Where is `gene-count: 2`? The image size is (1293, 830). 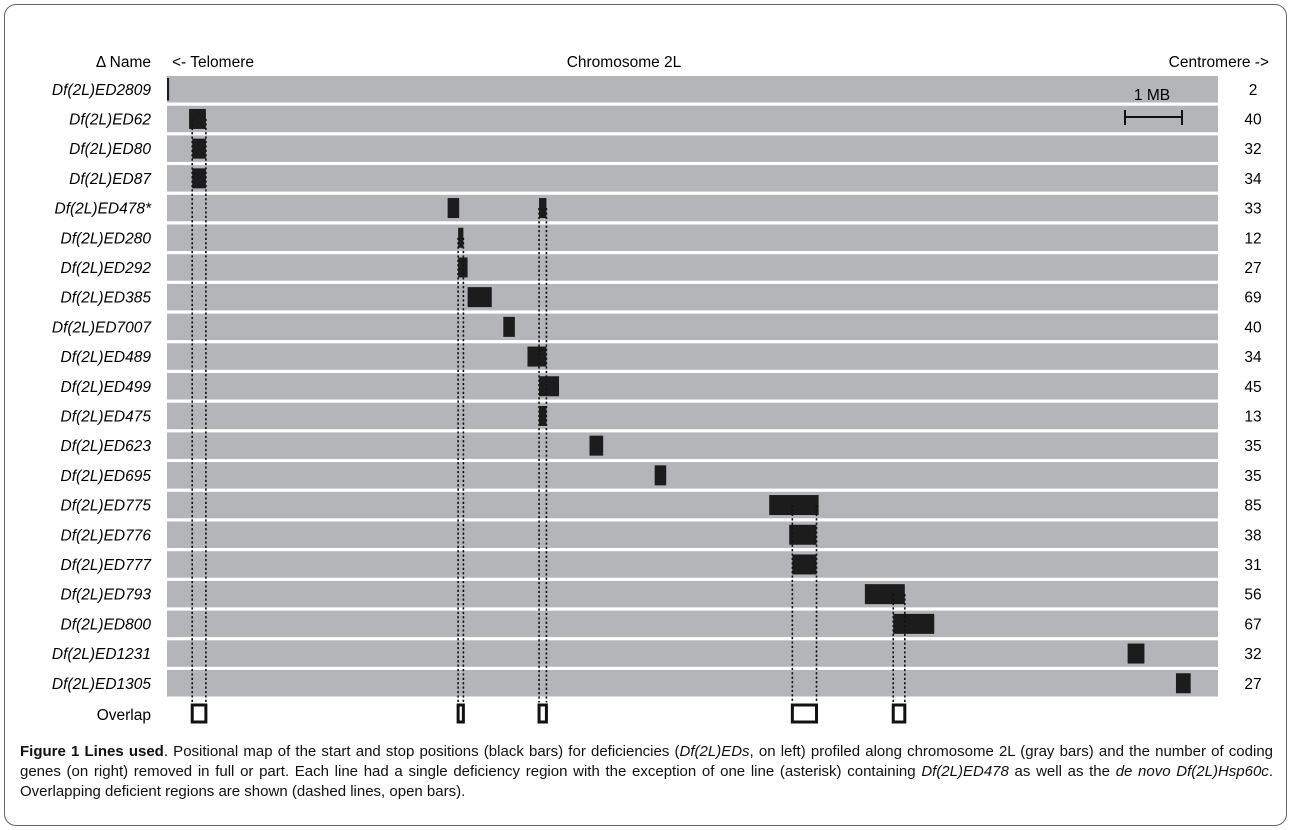 gene-count: 2 is located at coordinates (1253, 90).